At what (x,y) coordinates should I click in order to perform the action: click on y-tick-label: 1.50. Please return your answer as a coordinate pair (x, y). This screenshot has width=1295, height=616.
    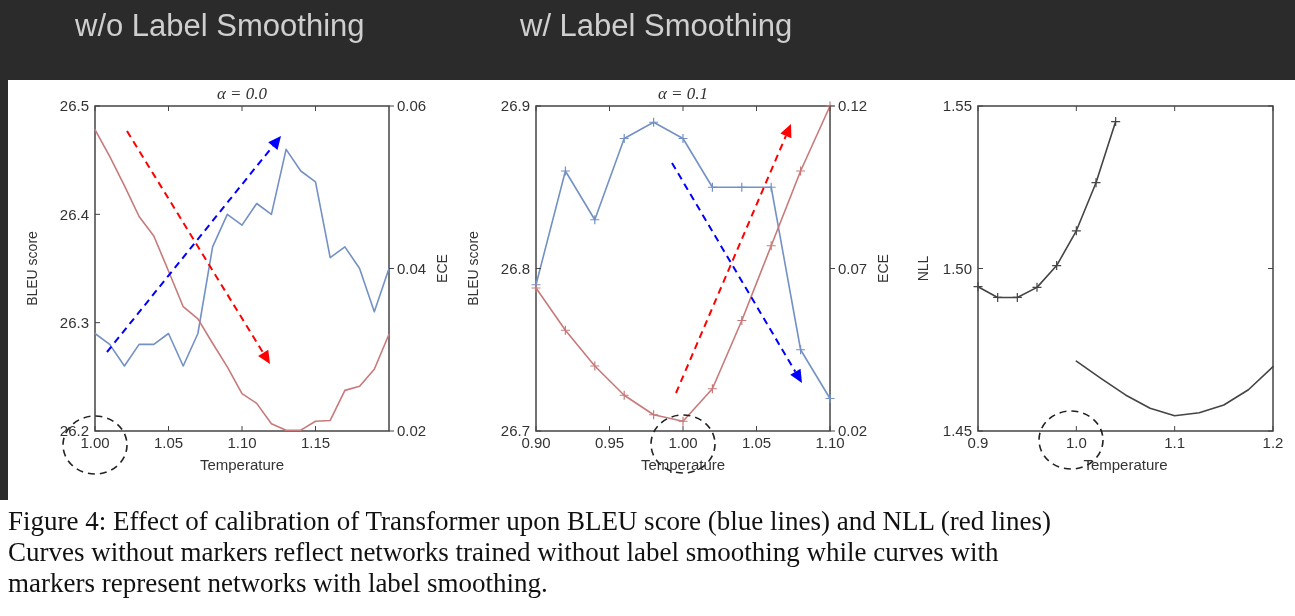
    Looking at the image, I should click on (957, 268).